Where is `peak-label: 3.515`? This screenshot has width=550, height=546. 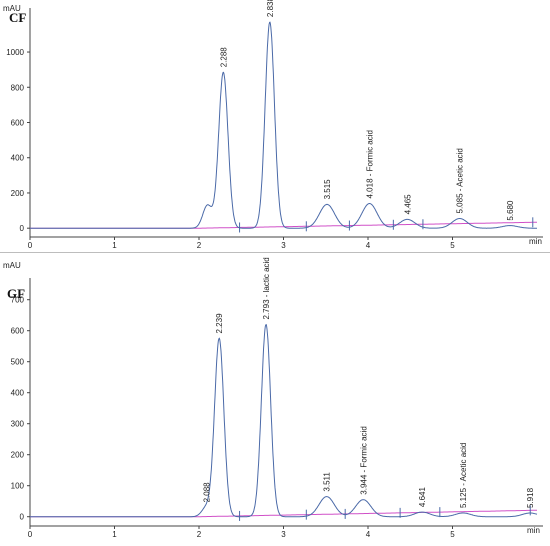
peak-label: 3.515 is located at coordinates (327, 189).